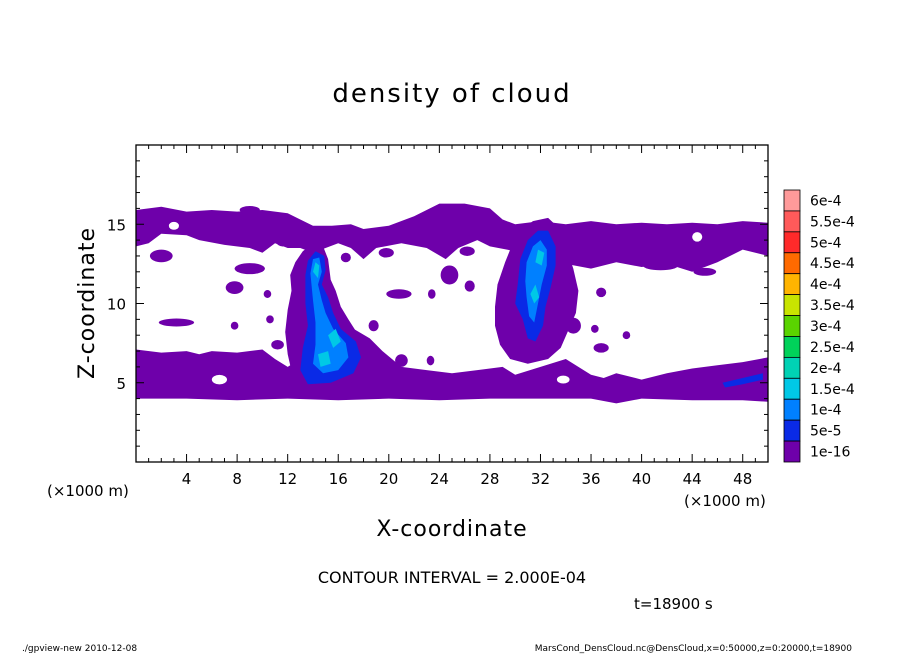  I want to click on plume-left-top-cyan, so click(316, 270).